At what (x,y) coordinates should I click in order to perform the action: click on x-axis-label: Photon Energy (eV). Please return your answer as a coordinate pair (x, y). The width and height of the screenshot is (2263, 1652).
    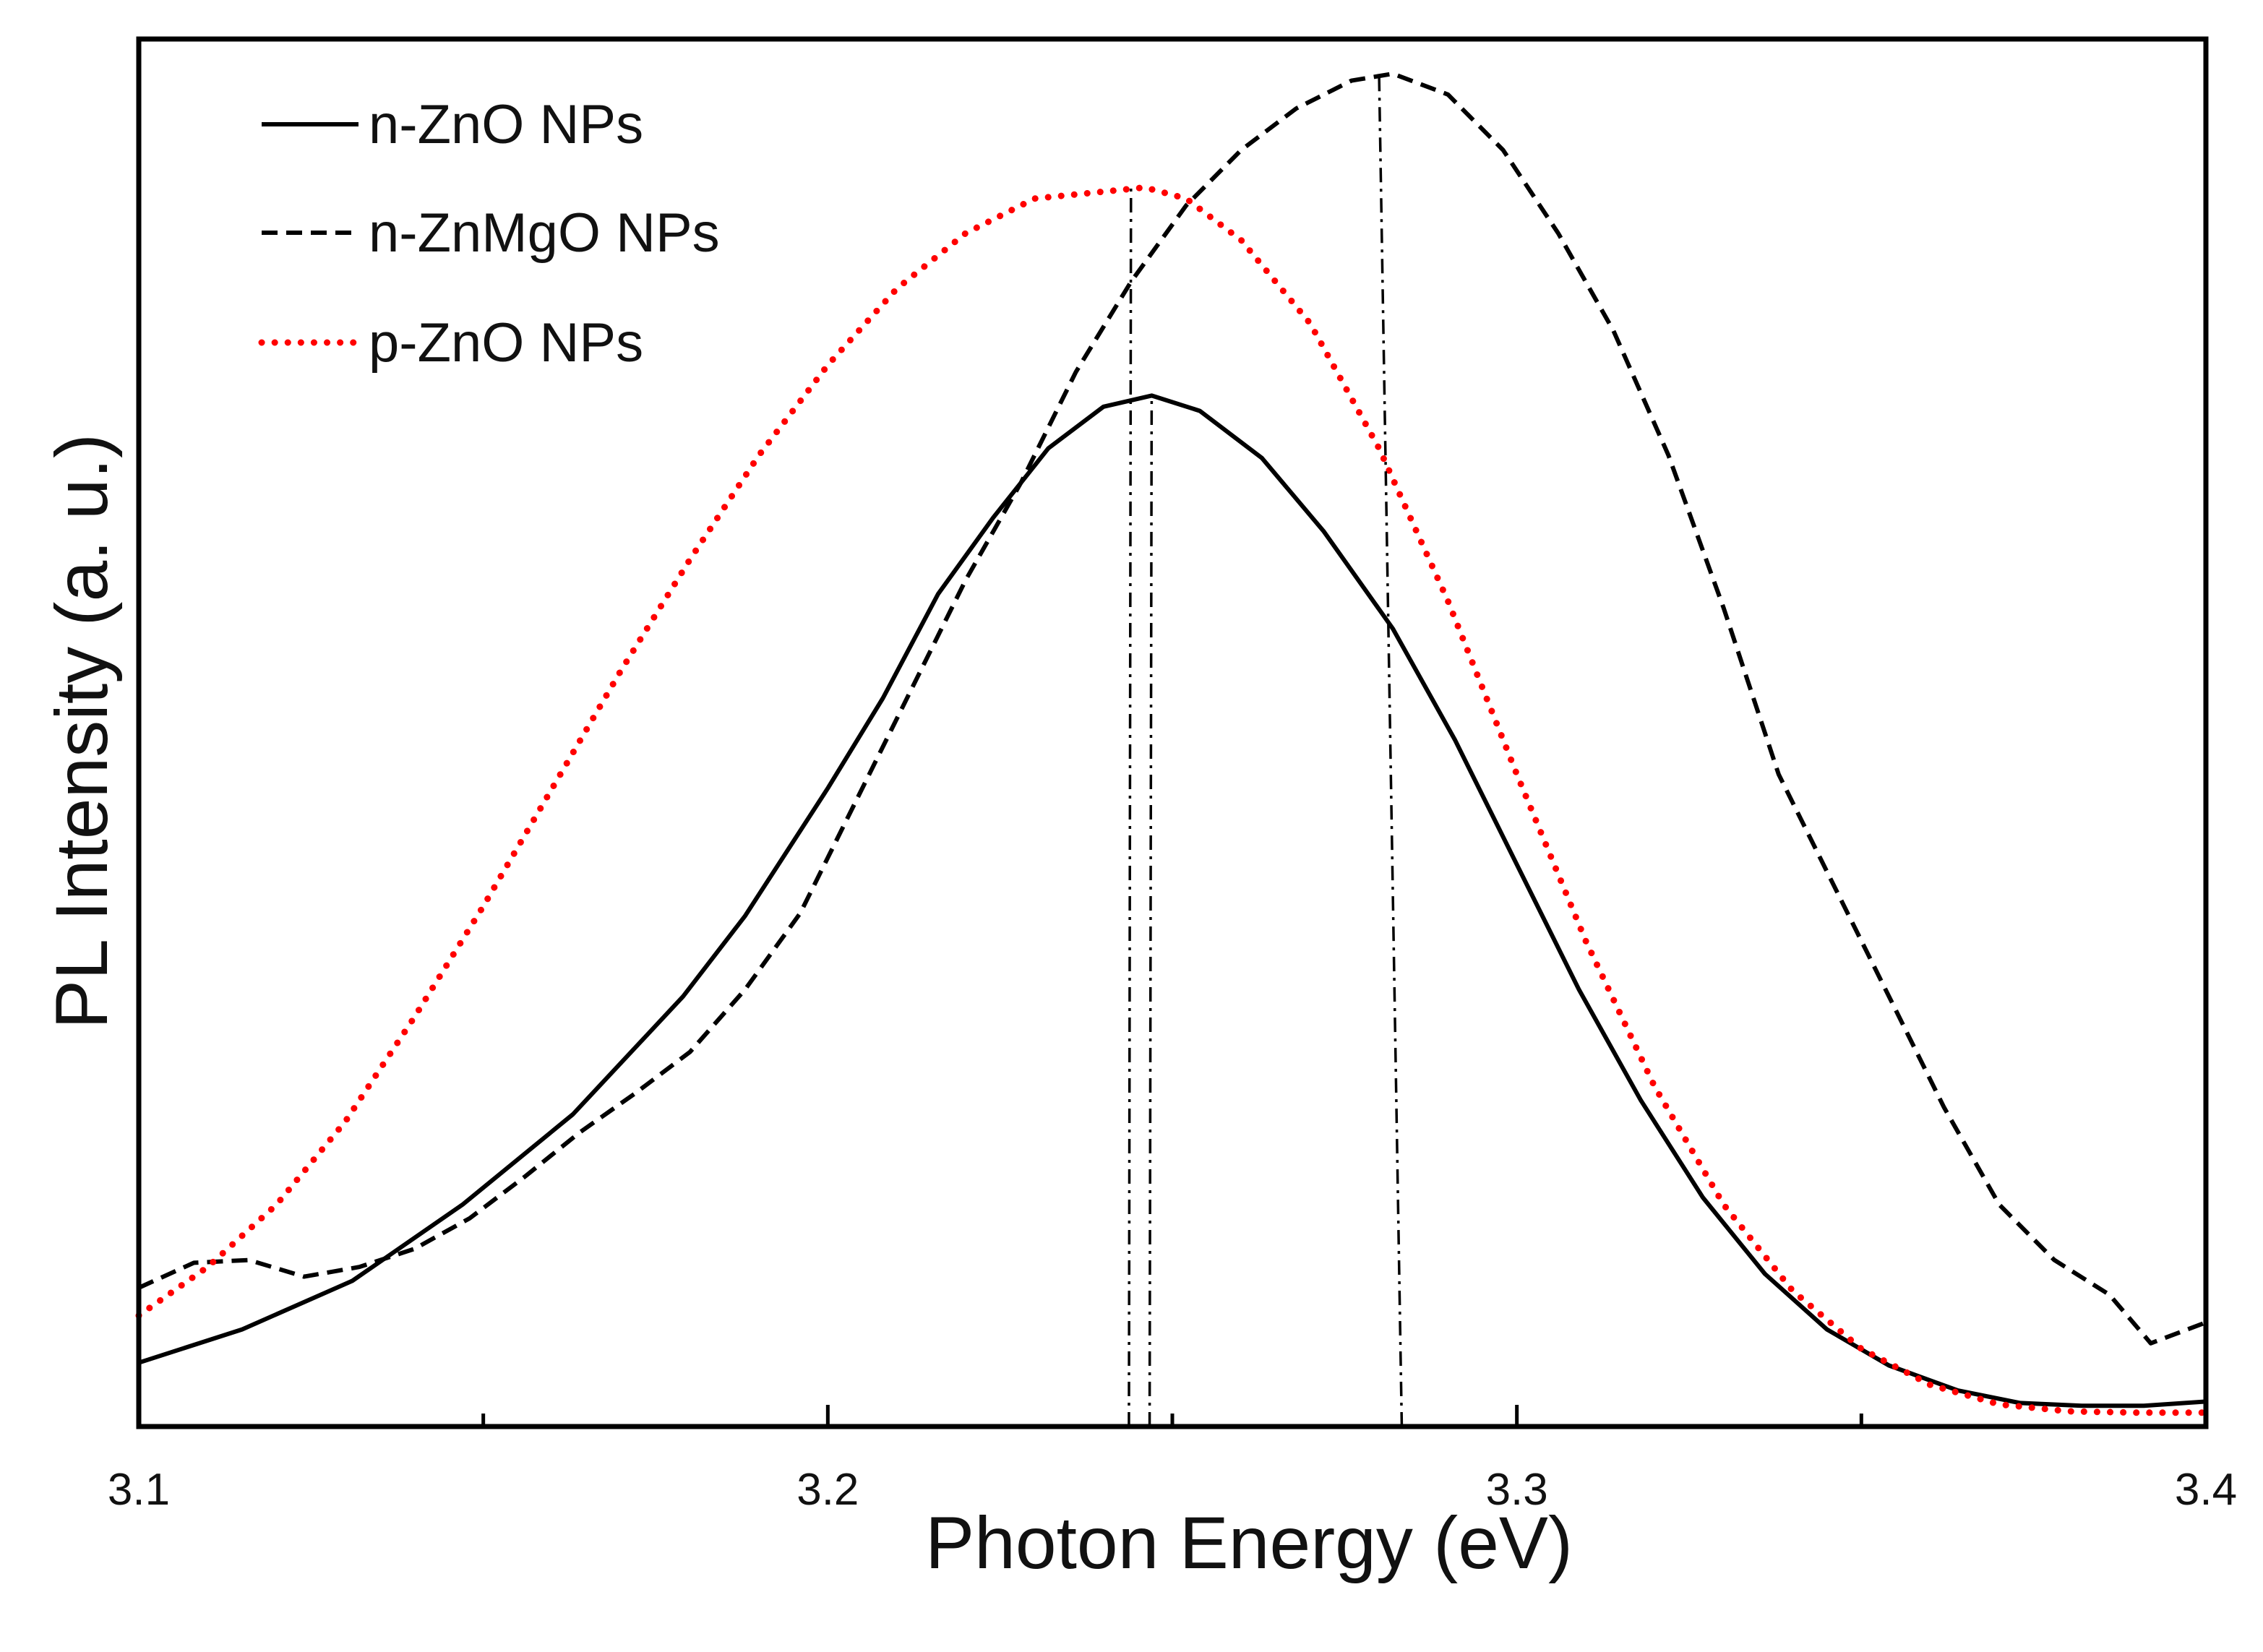
    Looking at the image, I should click on (1249, 1543).